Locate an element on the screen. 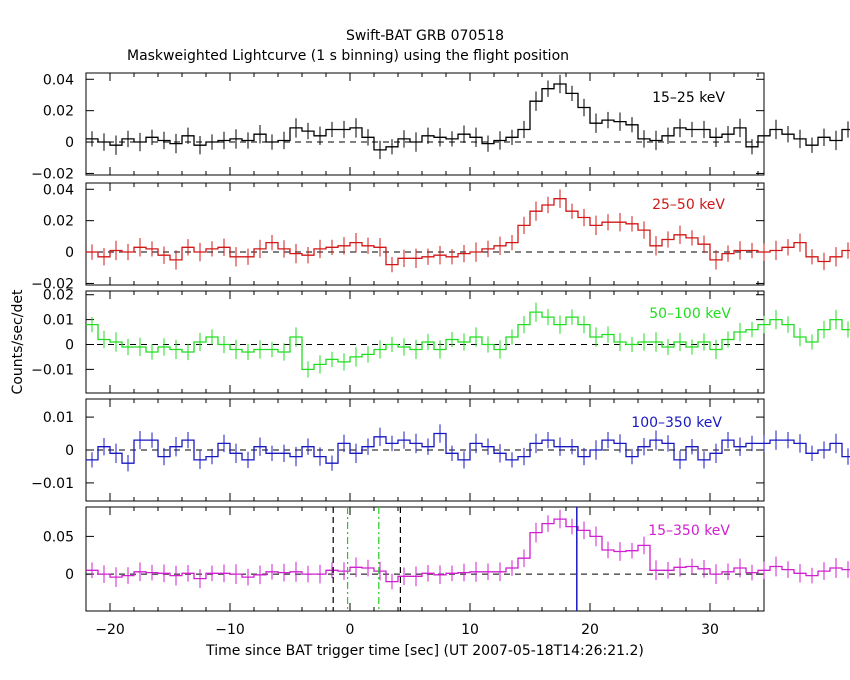  x-tick-label: 0 is located at coordinates (350, 630).